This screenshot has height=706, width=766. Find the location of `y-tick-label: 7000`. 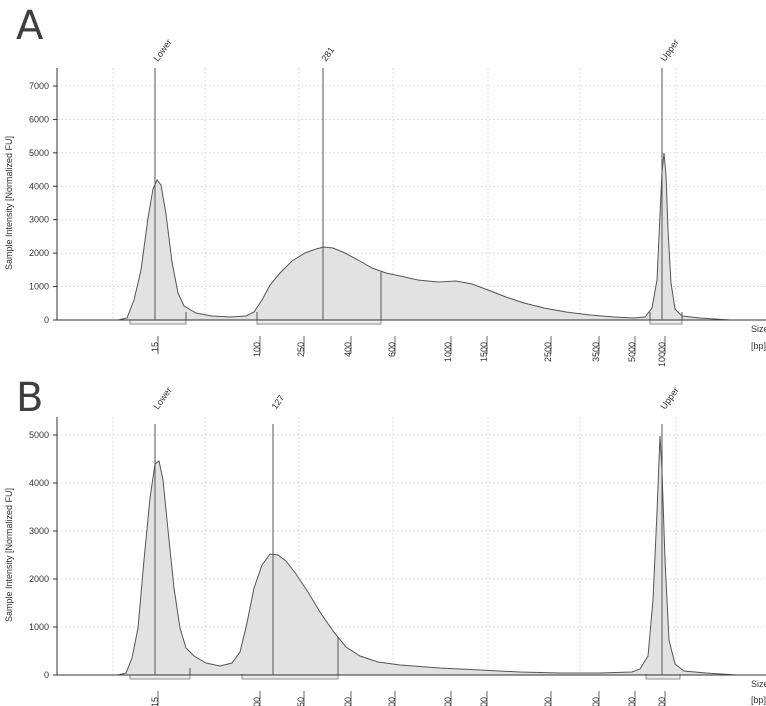

y-tick-label: 7000 is located at coordinates (39, 86).